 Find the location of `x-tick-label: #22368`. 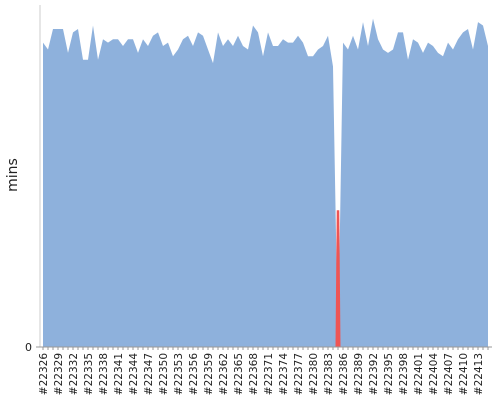

x-tick-label: #22368 is located at coordinates (254, 374).